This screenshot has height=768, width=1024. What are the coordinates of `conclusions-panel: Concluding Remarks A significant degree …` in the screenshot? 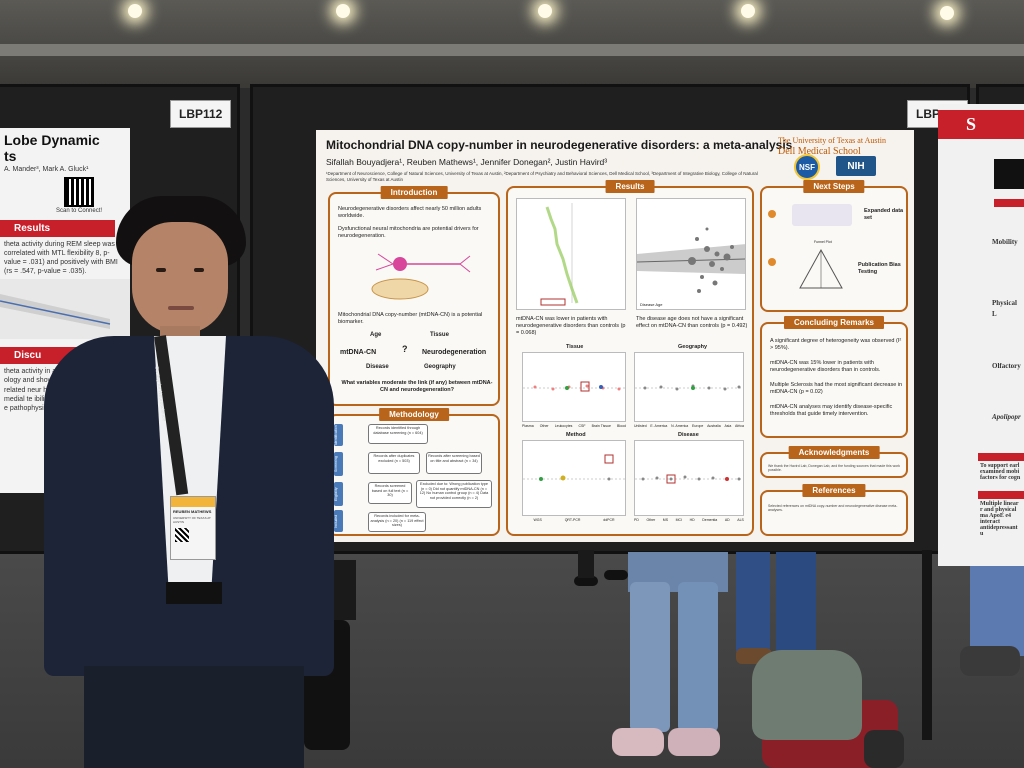 It's located at (834, 377).